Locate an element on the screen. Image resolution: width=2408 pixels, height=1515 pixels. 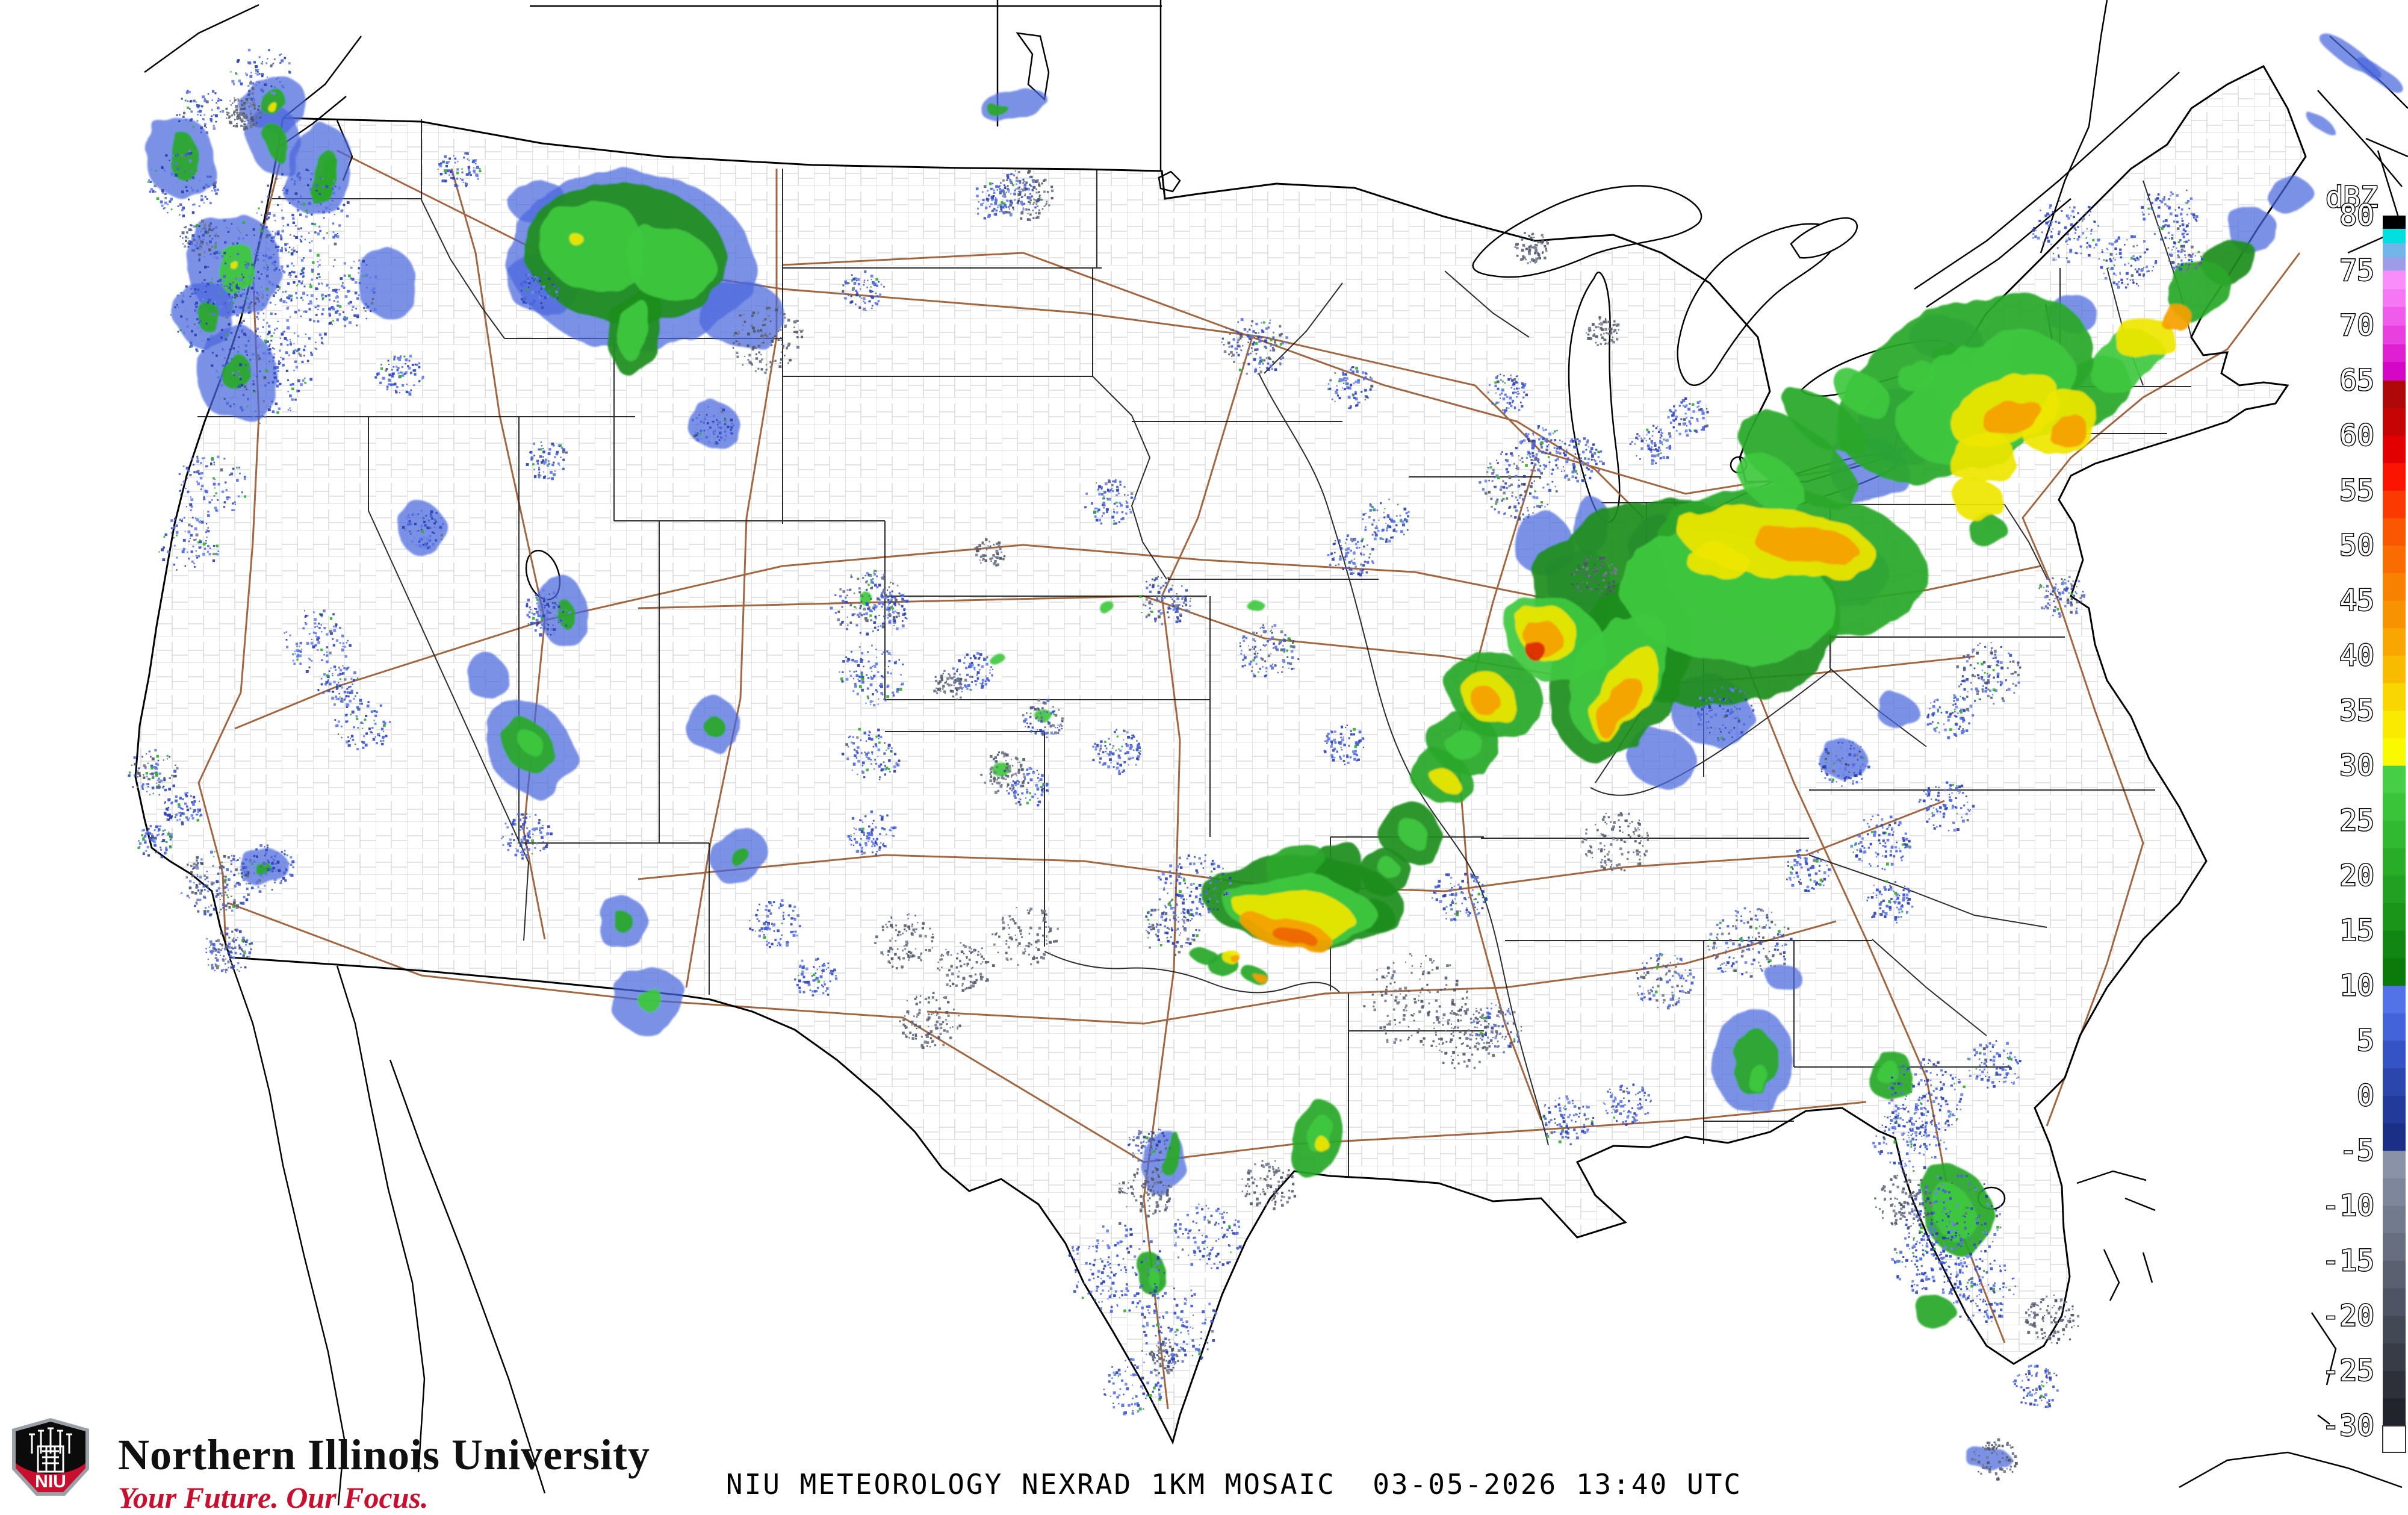
colorbar-tick-label: 70 is located at coordinates (2356, 326).